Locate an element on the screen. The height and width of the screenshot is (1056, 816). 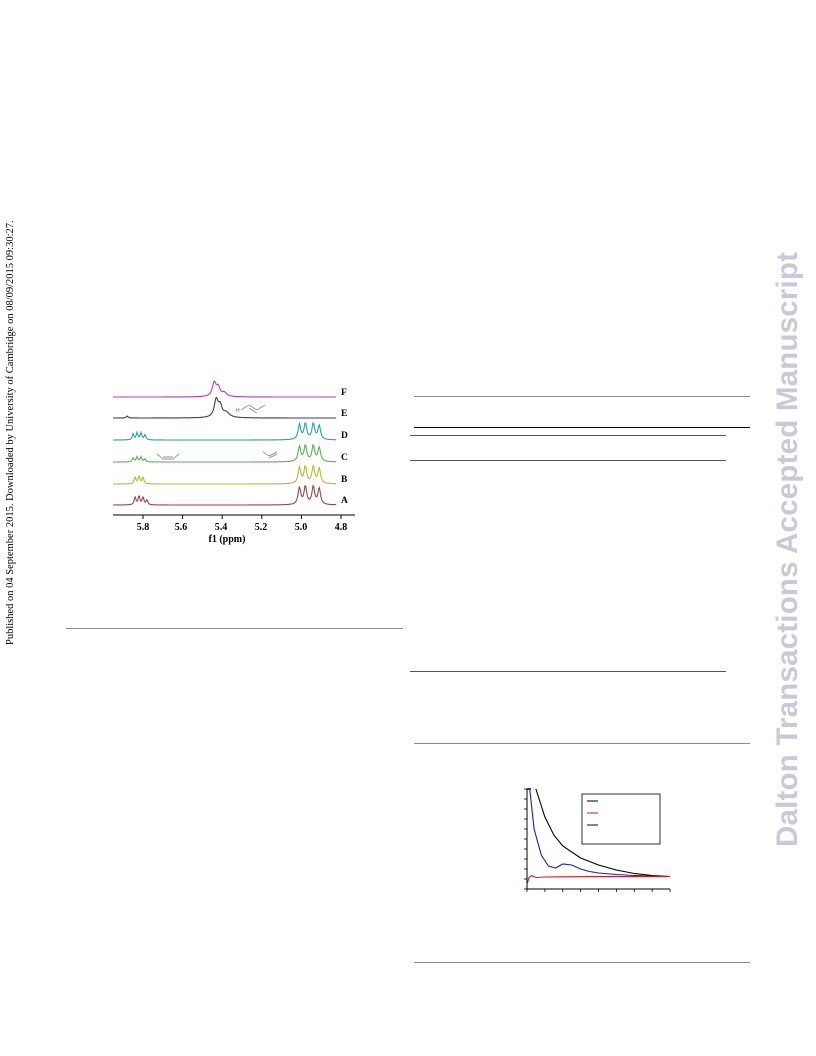
trace-label-a: A is located at coordinates (344, 501).